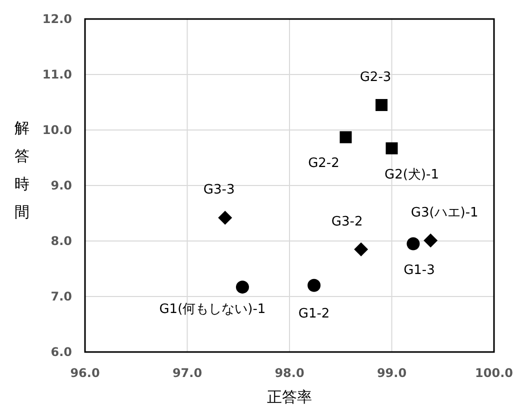 This screenshot has width=520, height=407. Describe the element at coordinates (324, 164) in the screenshot. I see `annotation: G2-2` at that location.